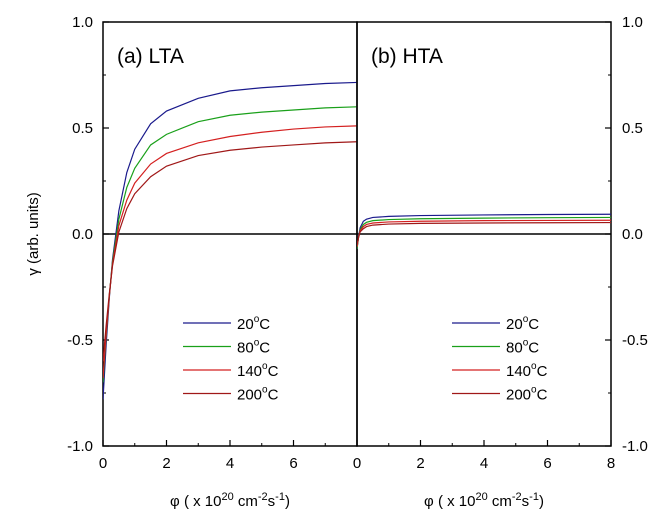 The height and width of the screenshot is (516, 659). What do you see at coordinates (632, 22) in the screenshot?
I see `y-tick-label-right: 1.0` at bounding box center [632, 22].